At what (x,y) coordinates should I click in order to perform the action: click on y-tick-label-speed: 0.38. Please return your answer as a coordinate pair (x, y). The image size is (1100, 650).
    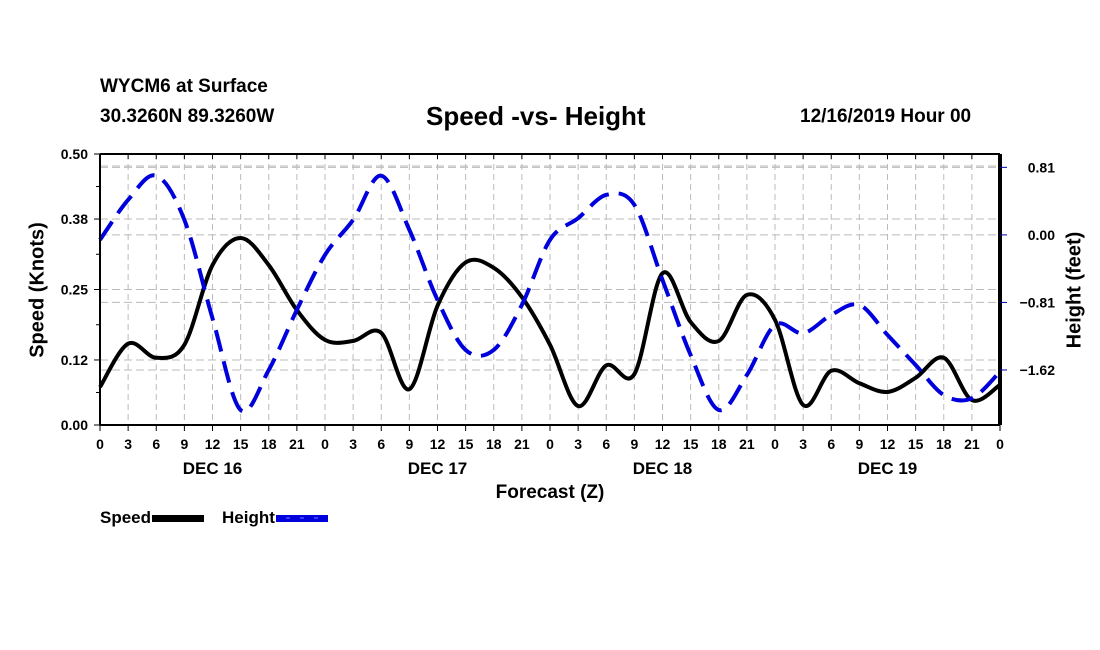
    Looking at the image, I should click on (74, 219).